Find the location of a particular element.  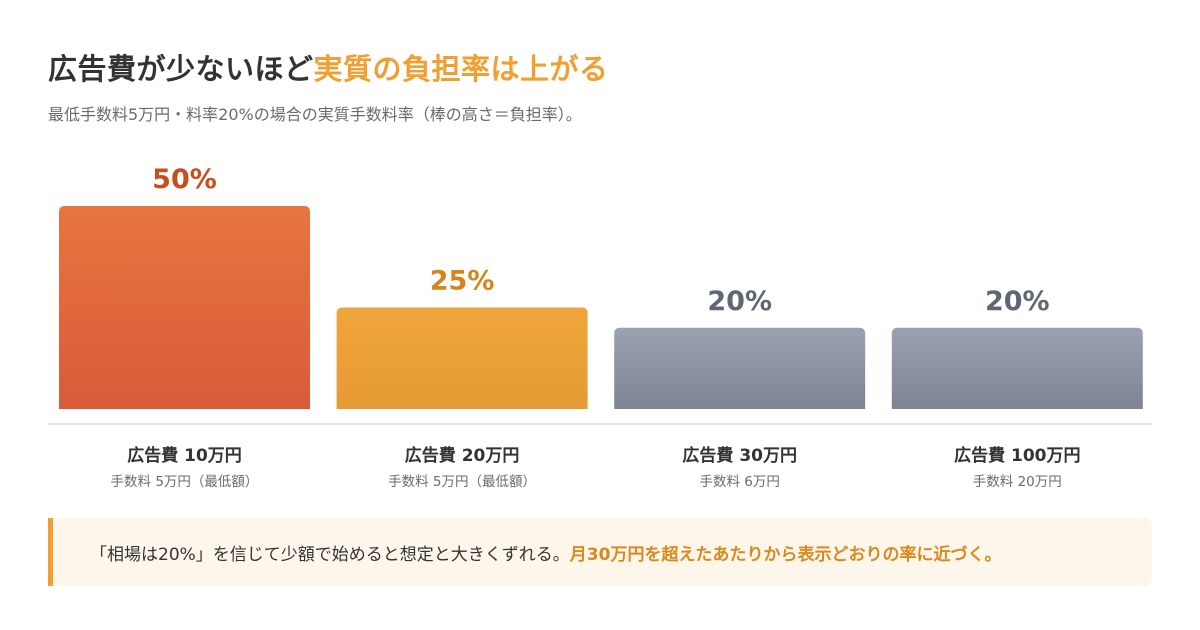

category-label: 広告費 100万円 is located at coordinates (1017, 455).